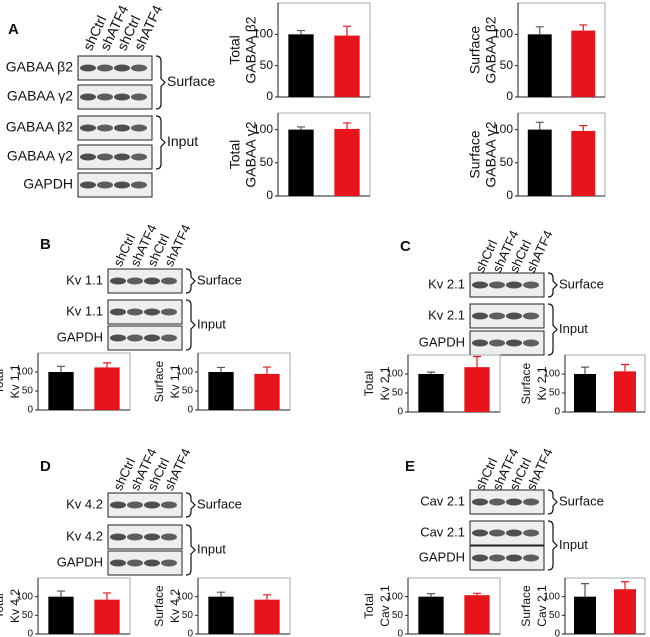 The image size is (650, 637). I want to click on y-axis-label: Kv 4.2, so click(175, 606).